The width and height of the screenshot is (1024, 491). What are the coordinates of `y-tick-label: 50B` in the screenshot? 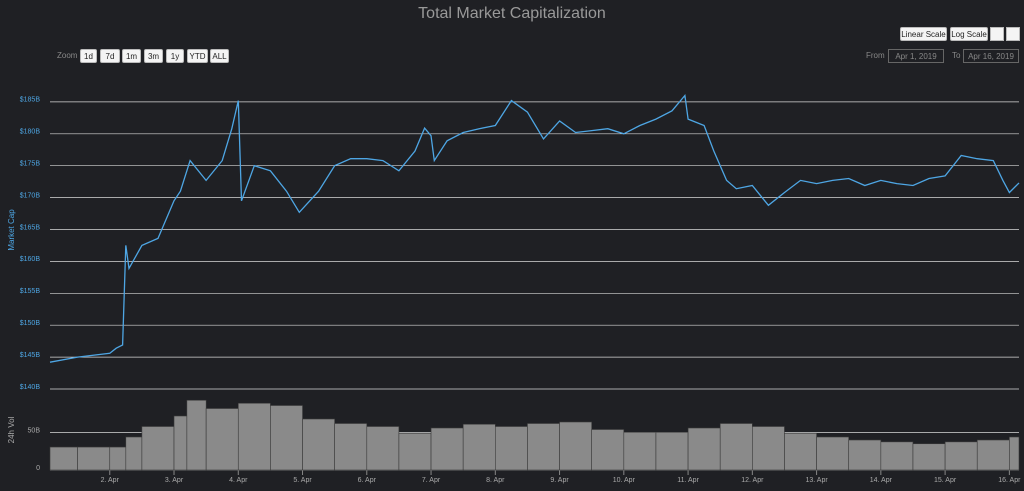 It's located at (34, 430).